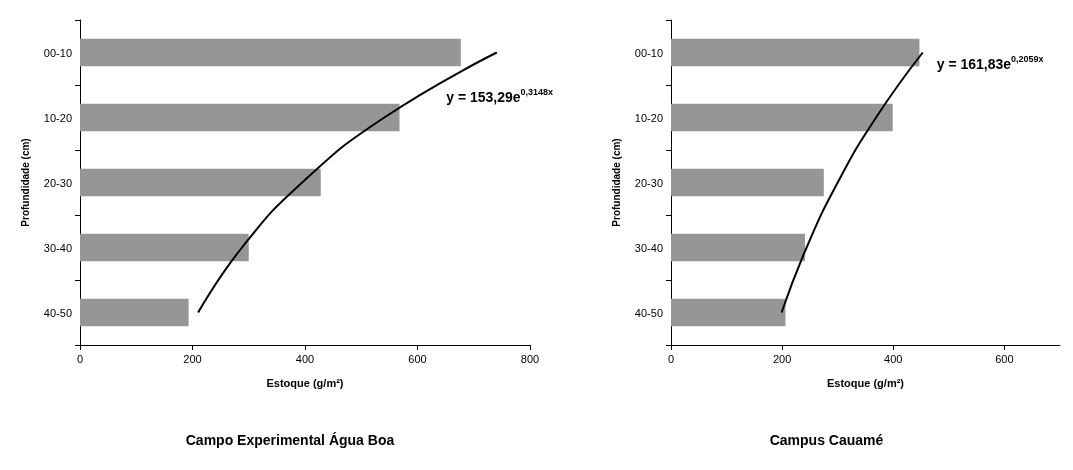 The image size is (1073, 470). I want to click on x-tick-label: 800, so click(530, 358).